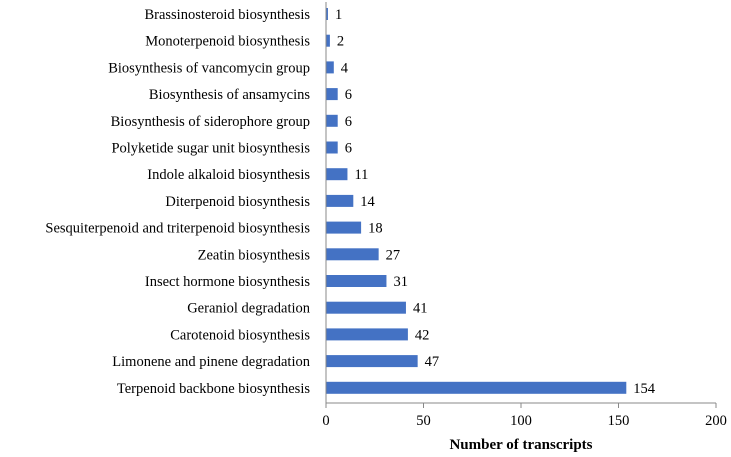  What do you see at coordinates (209, 68) in the screenshot?
I see `category-label: Biosynthesis of vancomycin group` at bounding box center [209, 68].